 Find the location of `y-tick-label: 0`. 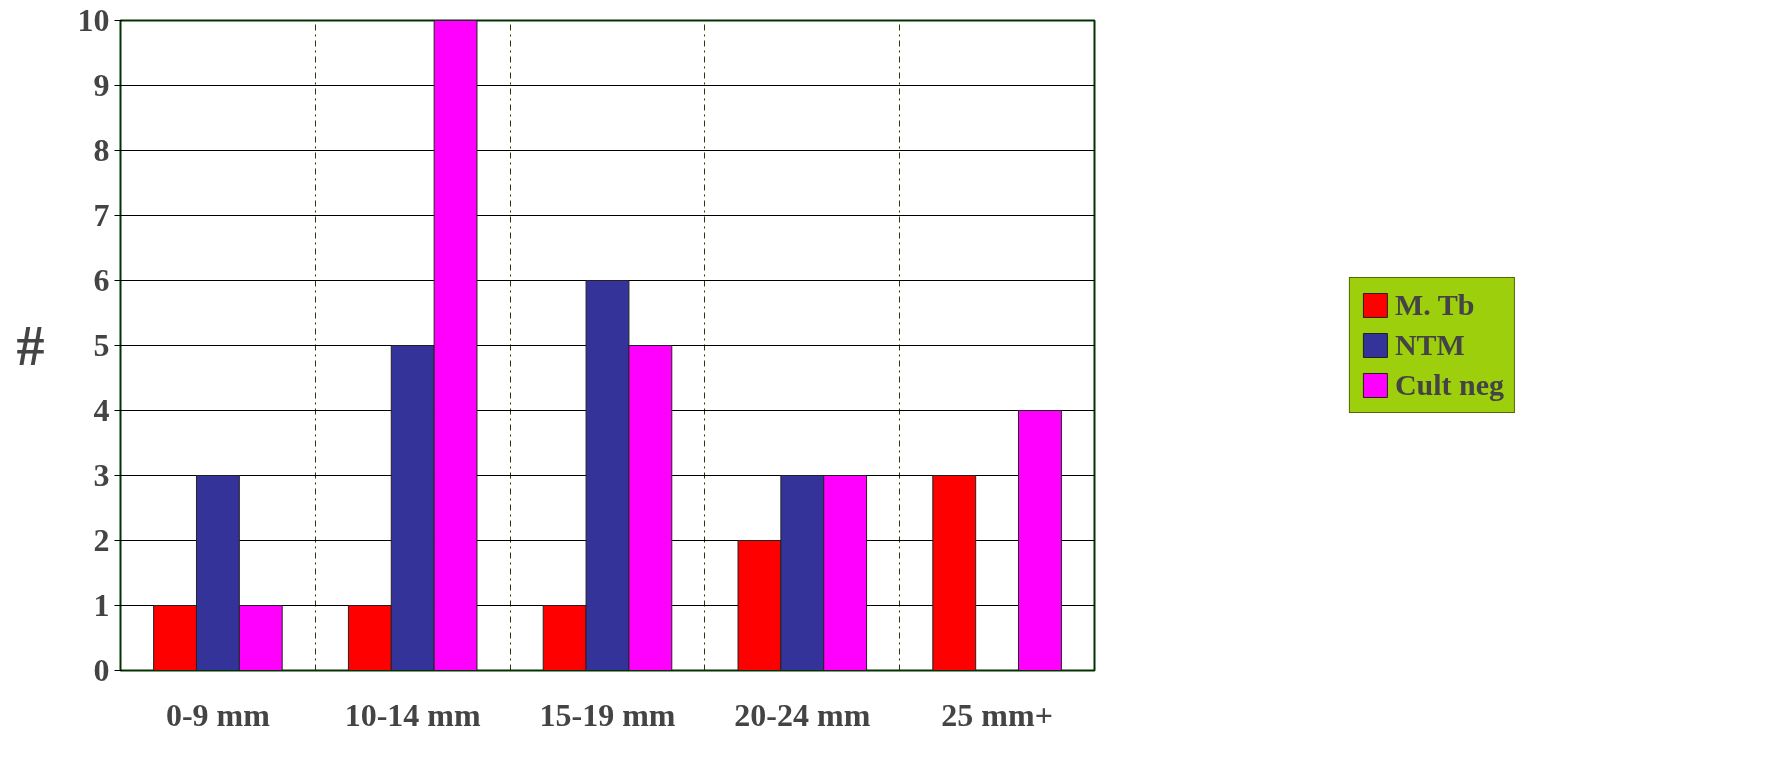

y-tick-label: 0 is located at coordinates (101, 670).